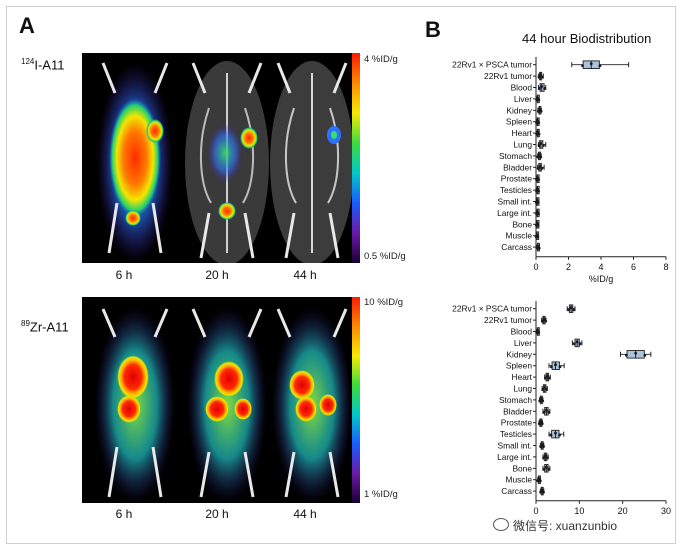  I want to click on category-label: Large int., so click(514, 457).